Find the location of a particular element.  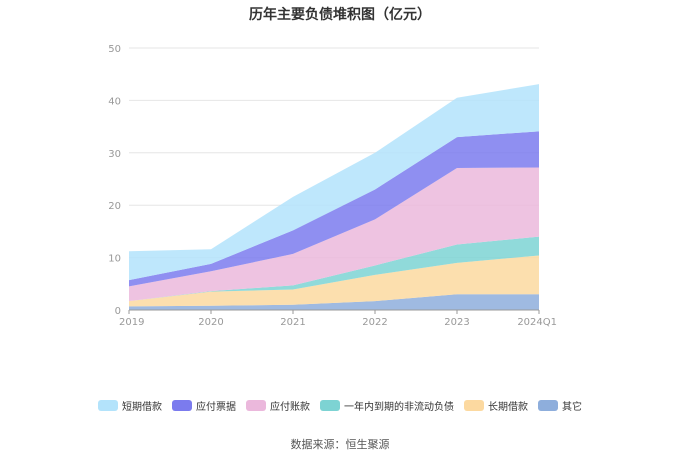

legend-item: 一年内到期的非流动负债 is located at coordinates (387, 405).